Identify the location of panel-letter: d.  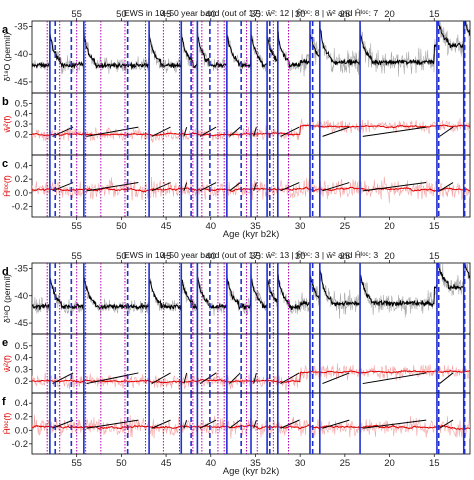
(5, 272).